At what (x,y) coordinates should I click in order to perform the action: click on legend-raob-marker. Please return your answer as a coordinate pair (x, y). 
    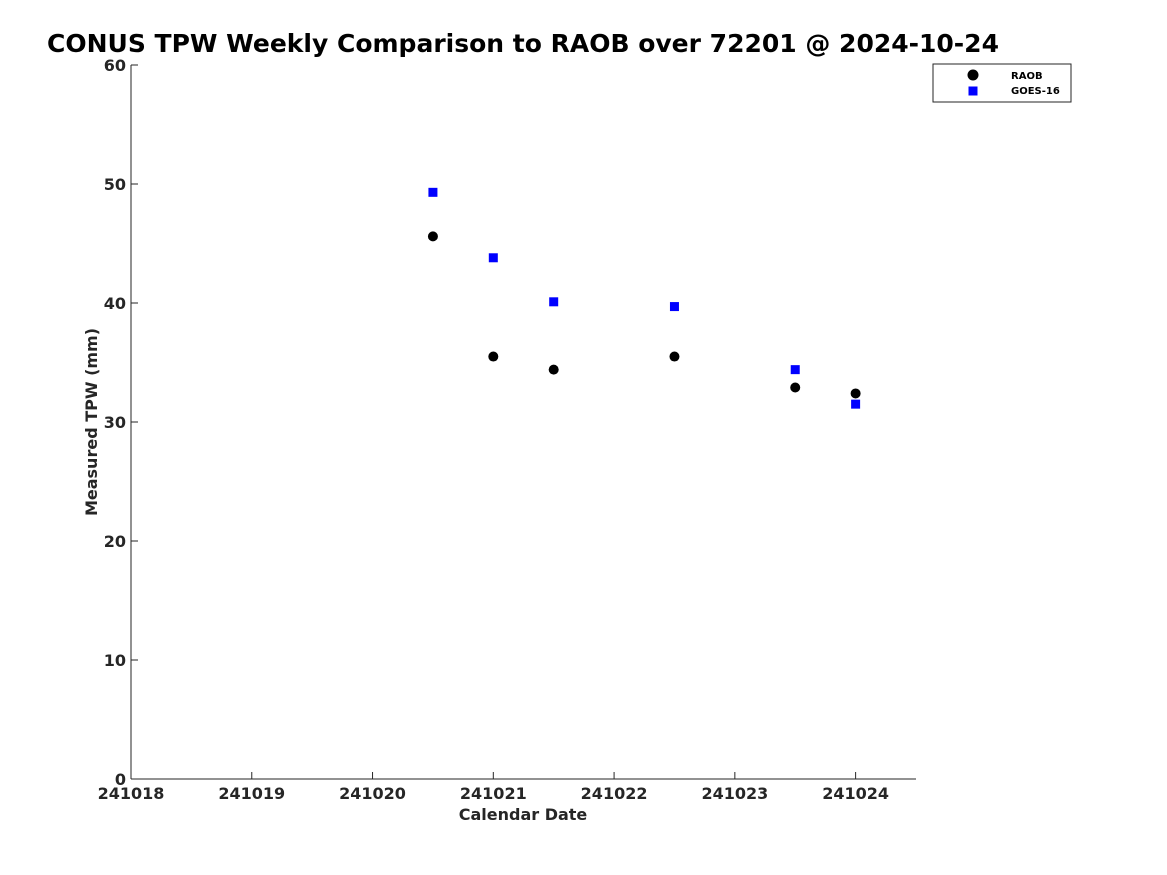
    Looking at the image, I should click on (973, 75).